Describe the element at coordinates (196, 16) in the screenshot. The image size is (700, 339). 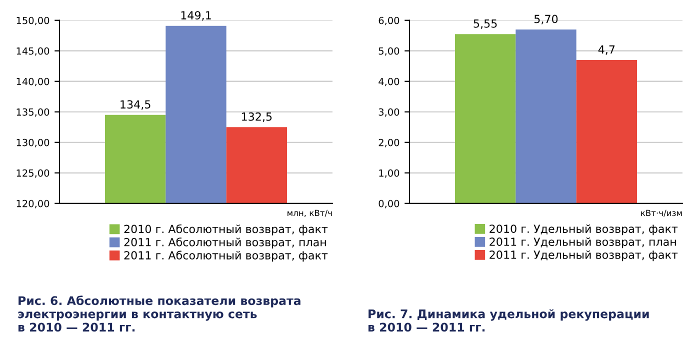
I see `data-label: 149,1` at that location.